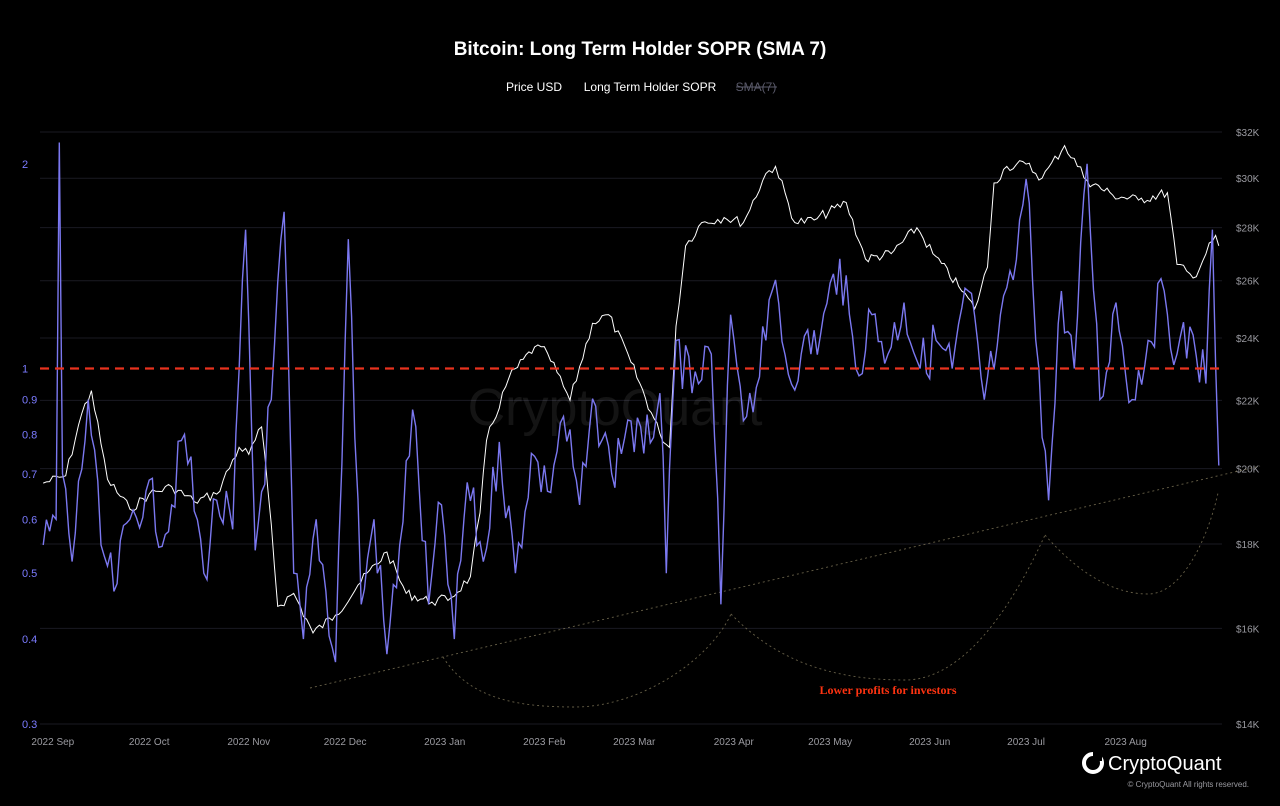 This screenshot has width=1280, height=806. Describe the element at coordinates (734, 742) in the screenshot. I see `x-tick-label: 2023 Apr` at that location.